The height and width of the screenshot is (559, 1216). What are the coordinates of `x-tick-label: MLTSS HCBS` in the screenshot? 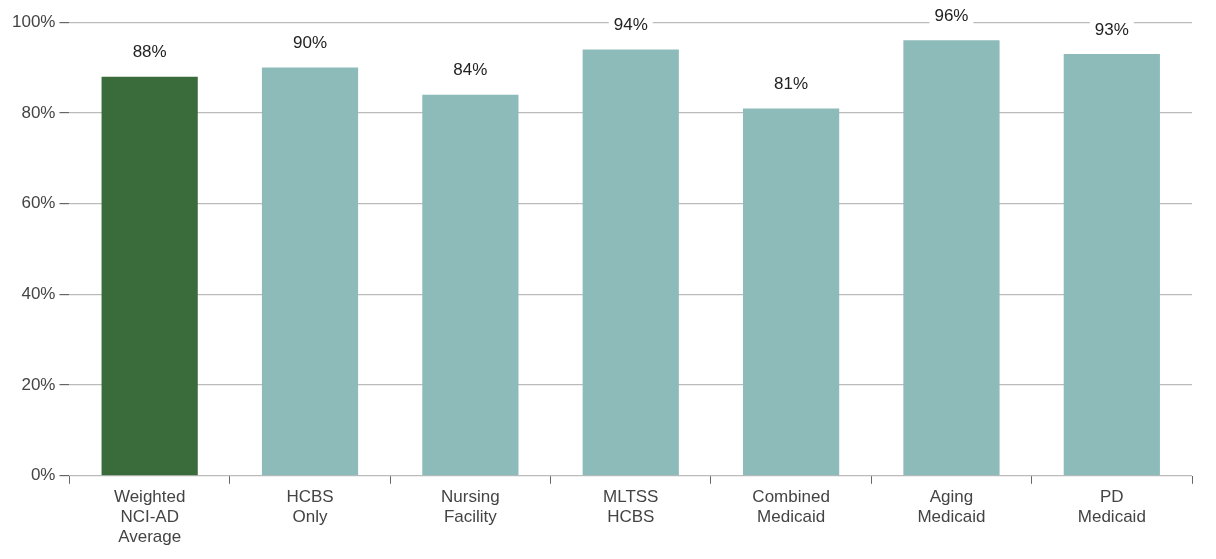 It's located at (631, 506).